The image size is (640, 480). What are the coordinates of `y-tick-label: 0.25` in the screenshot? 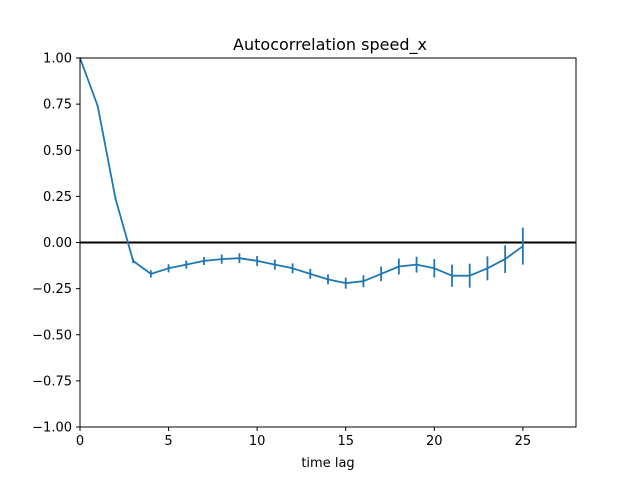 It's located at (57, 197).